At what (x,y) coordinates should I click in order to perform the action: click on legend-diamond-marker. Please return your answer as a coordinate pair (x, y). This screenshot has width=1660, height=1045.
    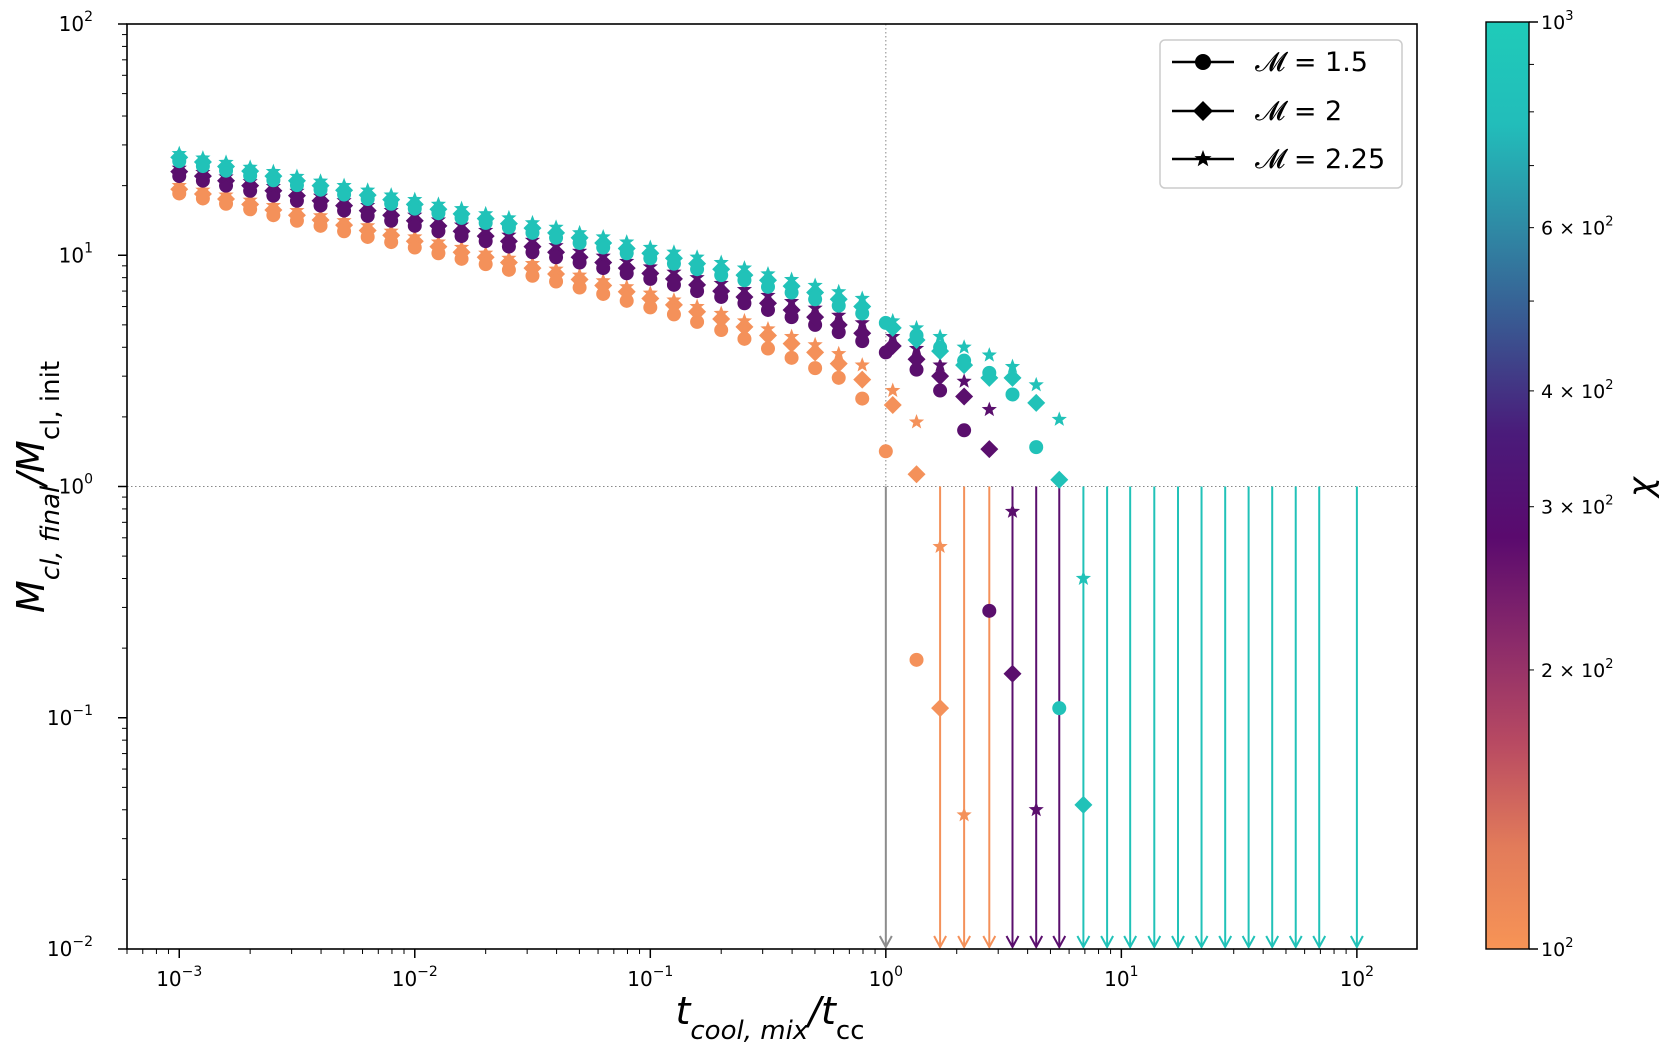
    Looking at the image, I should click on (1203, 111).